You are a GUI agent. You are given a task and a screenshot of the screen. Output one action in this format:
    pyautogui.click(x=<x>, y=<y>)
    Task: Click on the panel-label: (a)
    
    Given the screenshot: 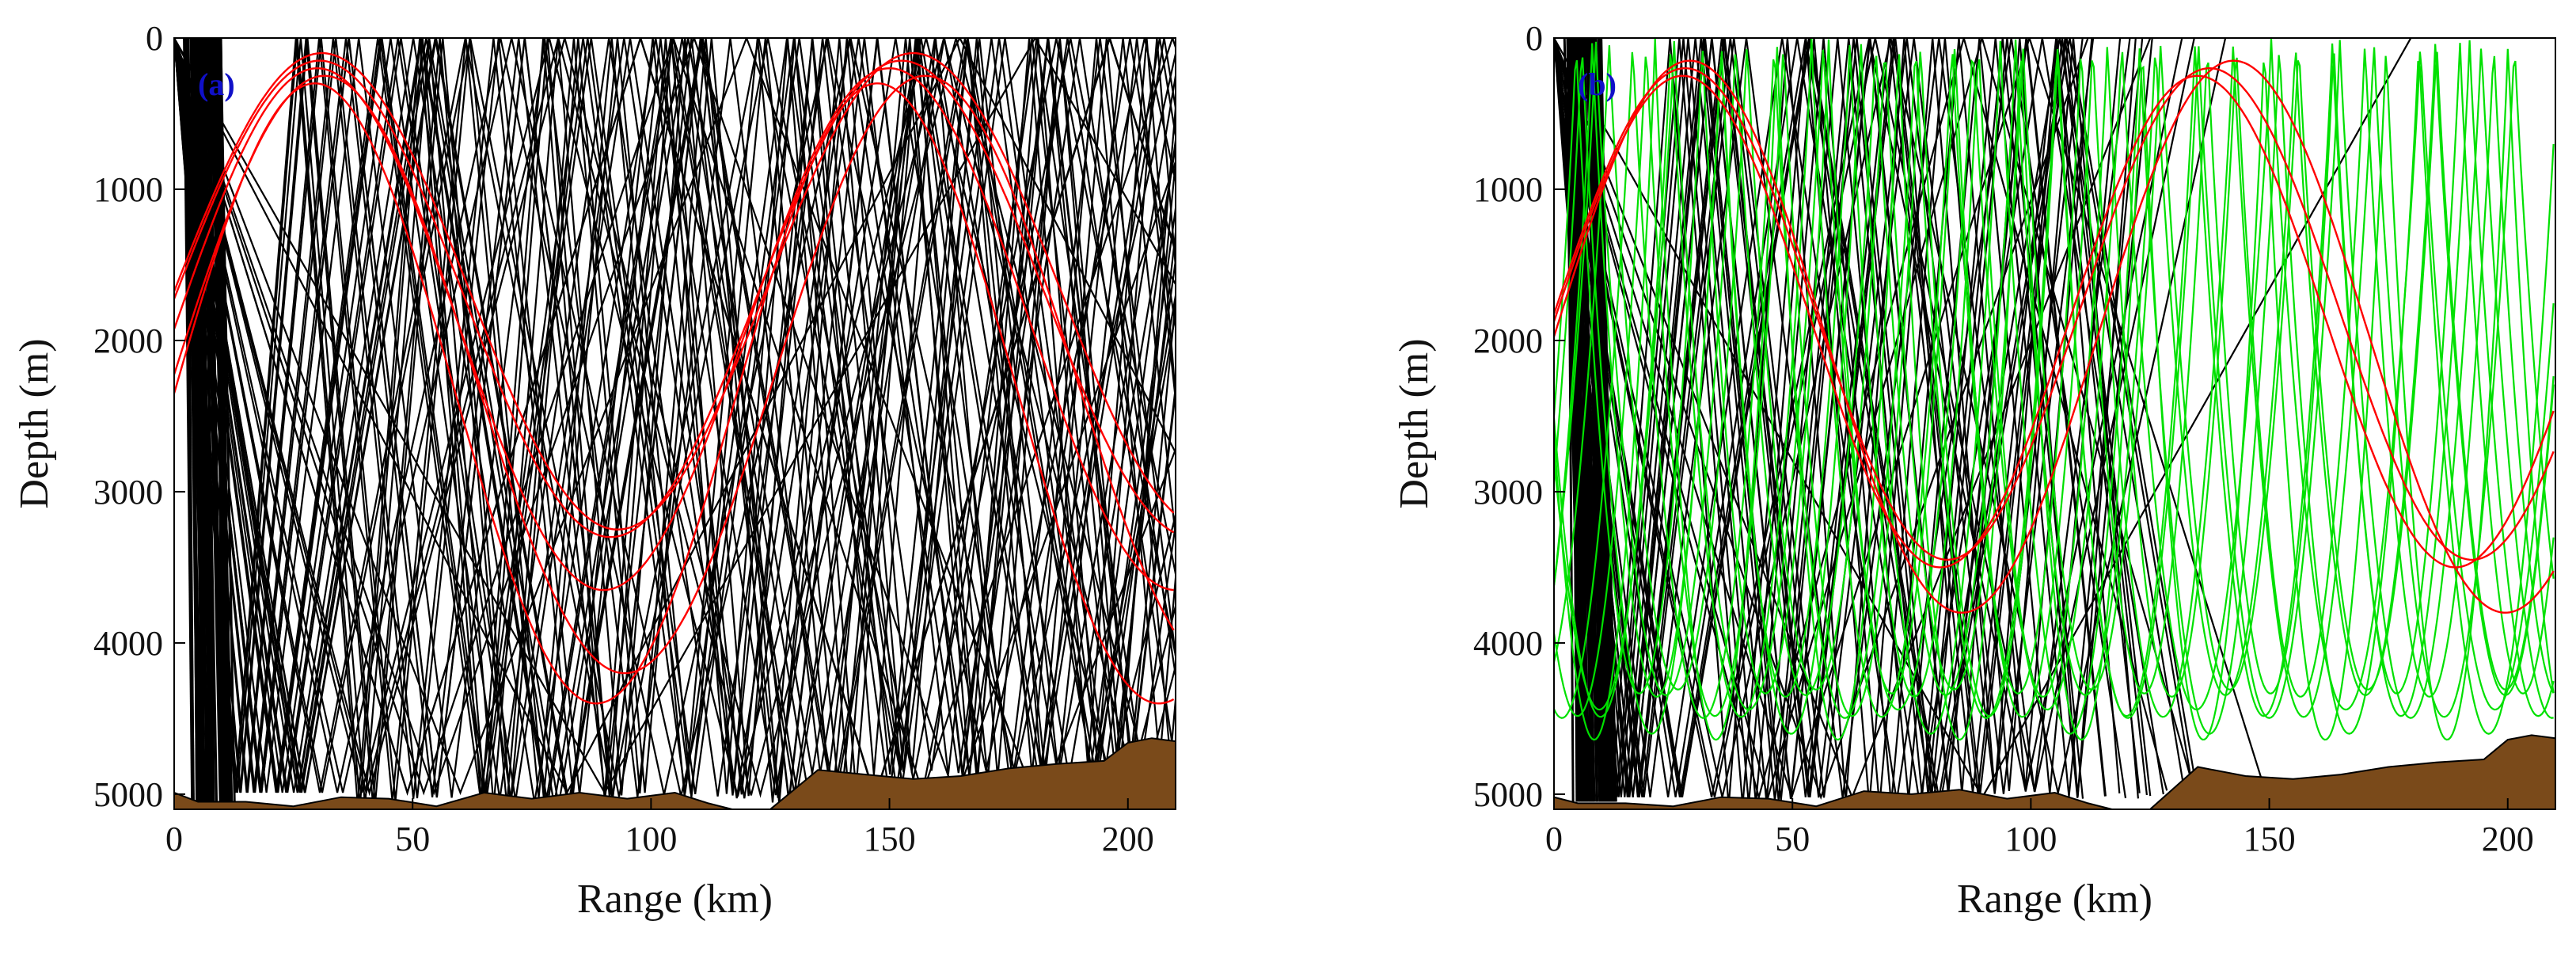 What is the action you would take?
    pyautogui.click(x=216, y=84)
    